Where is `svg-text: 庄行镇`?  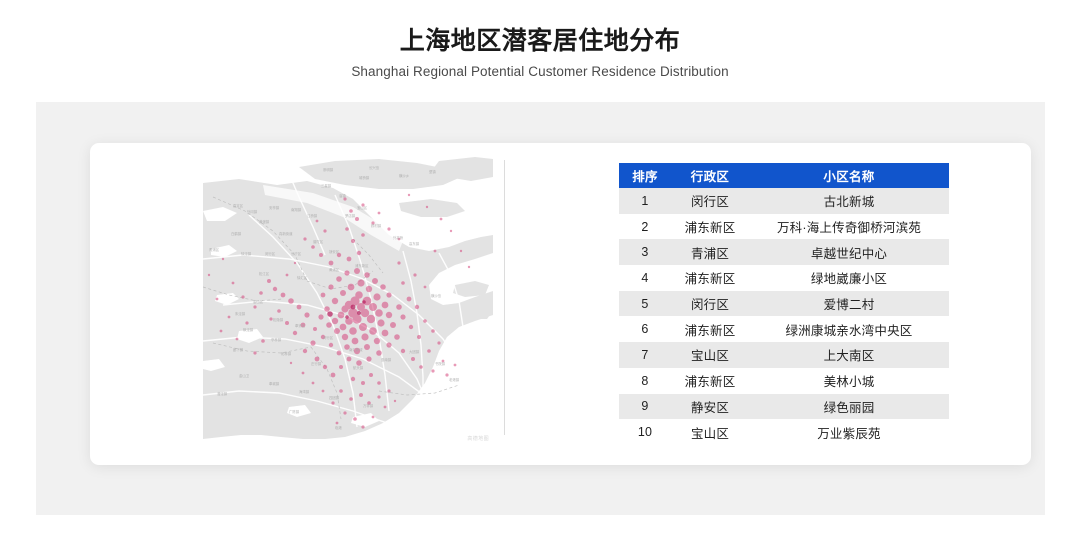 svg-text: 庄行镇 is located at coordinates (316, 363).